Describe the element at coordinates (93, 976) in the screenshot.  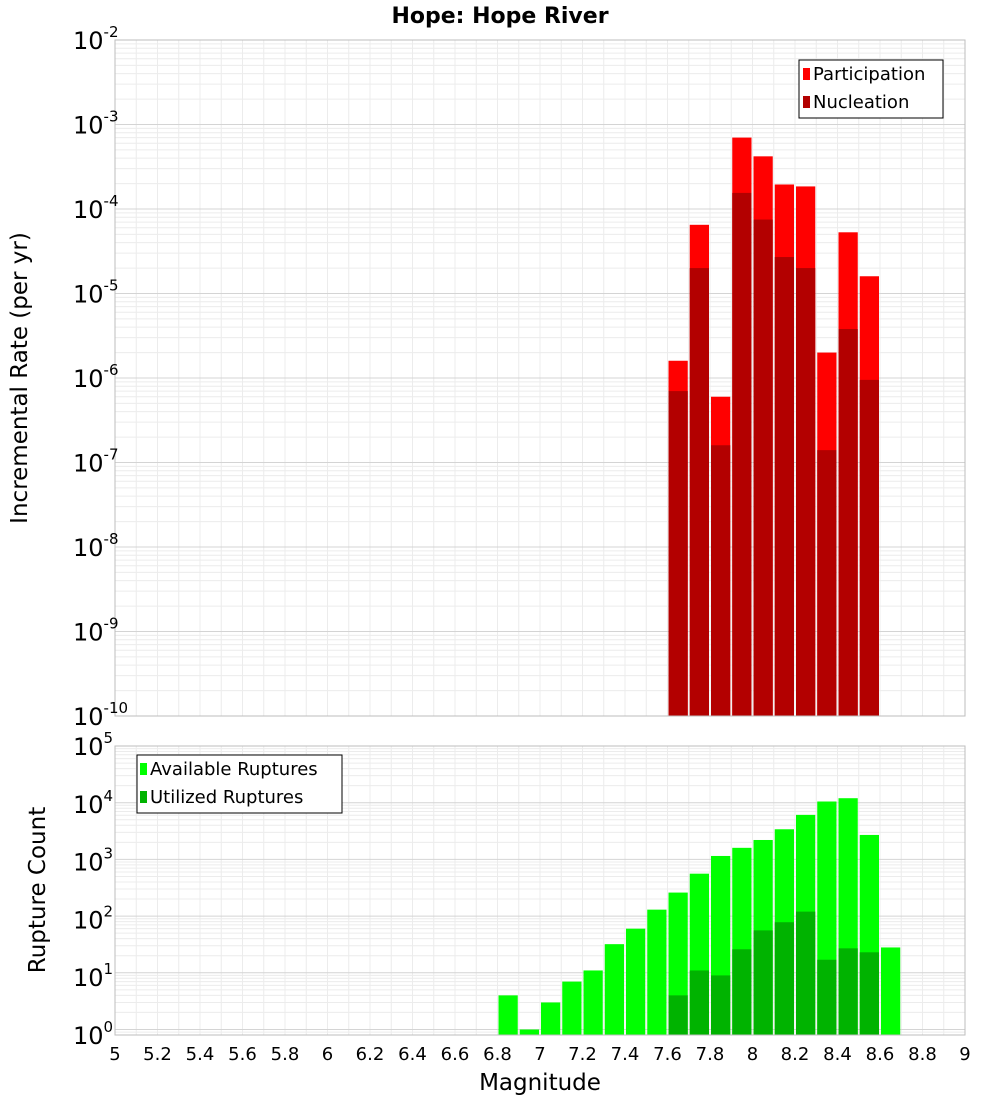
I see `bottom-y-tick-label: 10¹` at that location.